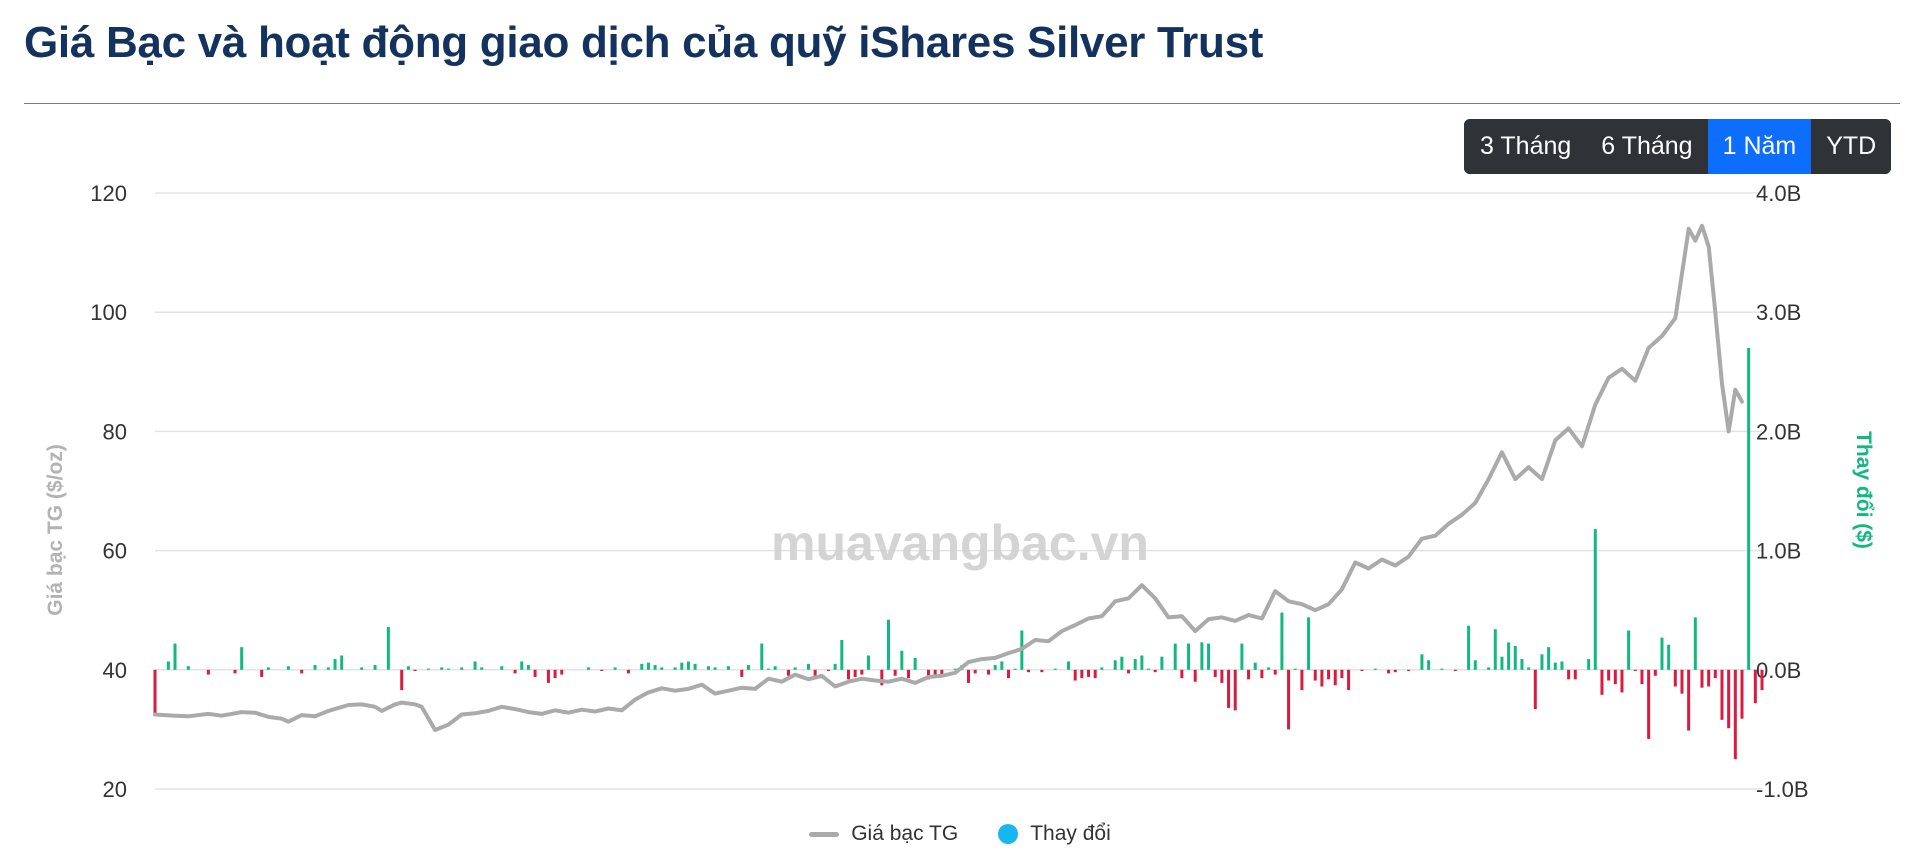 Image resolution: width=1920 pixels, height=868 pixels. I want to click on range-selector: 3 Tháng 6 Tháng 1 Năm YTD, so click(1678, 146).